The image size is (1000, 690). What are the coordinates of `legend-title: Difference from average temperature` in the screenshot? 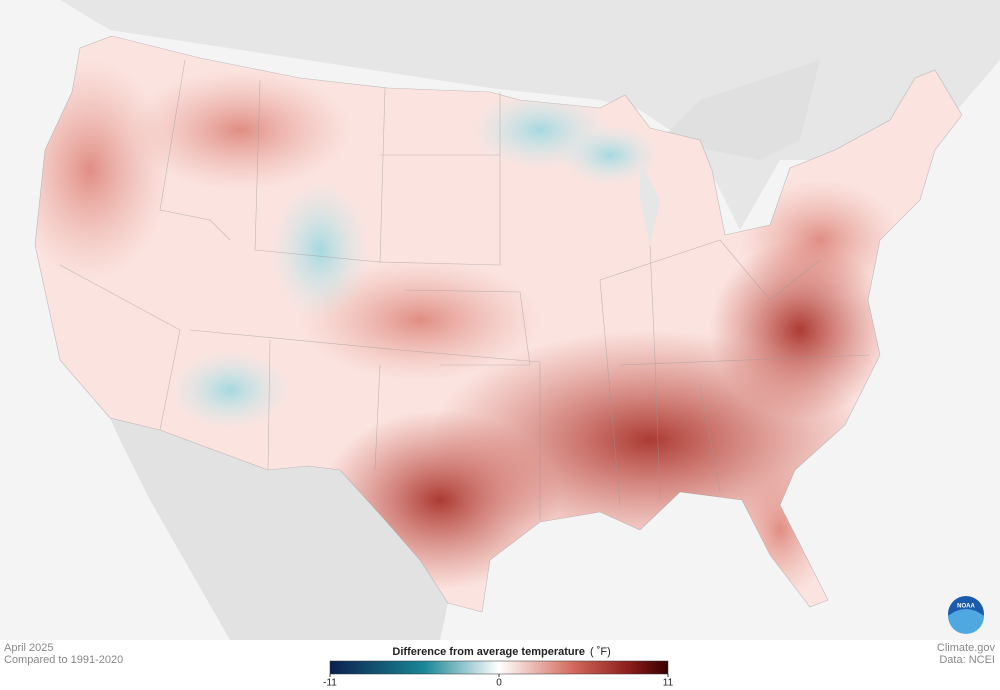 It's located at (488, 652).